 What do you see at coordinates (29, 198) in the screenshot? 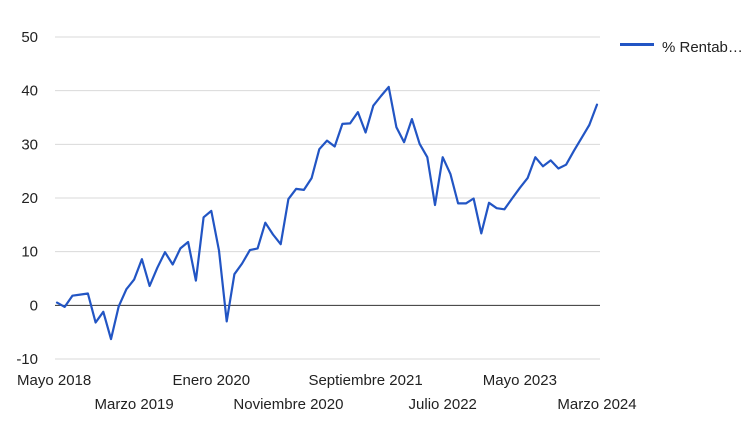
I see `y-tick-label: 20` at bounding box center [29, 198].